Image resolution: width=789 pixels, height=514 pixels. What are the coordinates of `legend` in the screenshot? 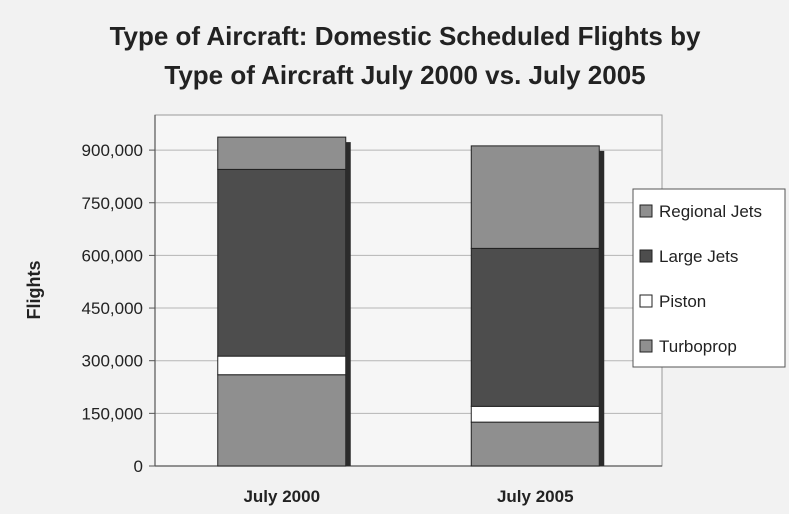 It's located at (709, 278).